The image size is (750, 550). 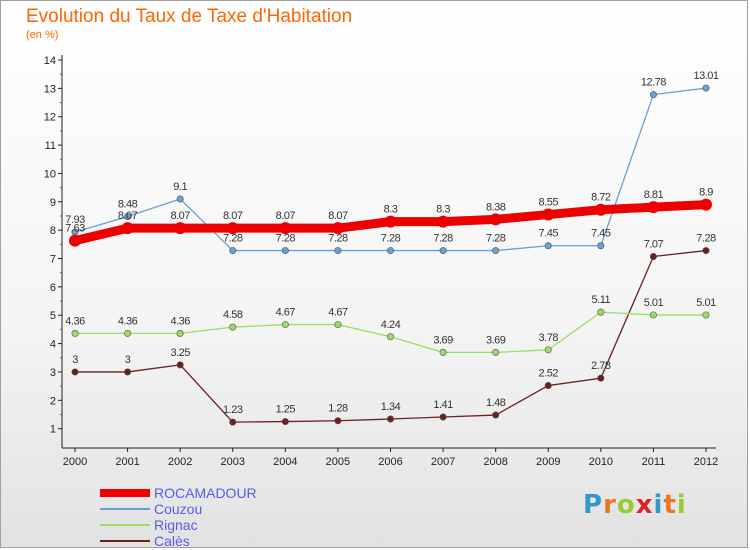 What do you see at coordinates (189, 16) in the screenshot?
I see `chart-title: Evolution du Taux de Taxe d'Habitation` at bounding box center [189, 16].